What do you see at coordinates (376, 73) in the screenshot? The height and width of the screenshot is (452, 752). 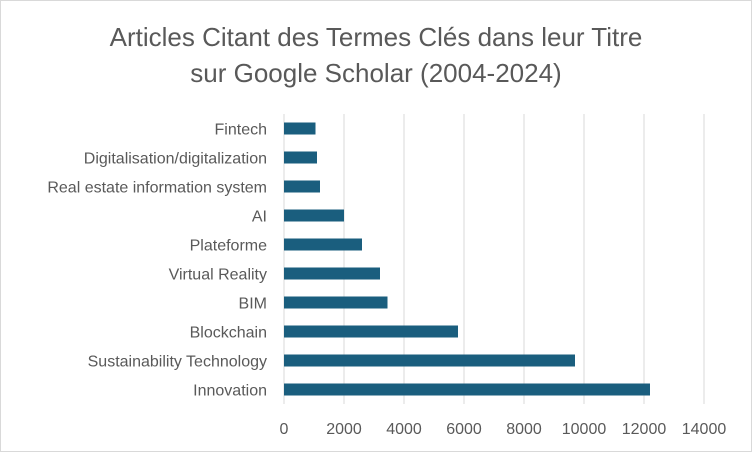 I see `chart-title-line-2: sur Google Scholar (2004-2024)` at bounding box center [376, 73].